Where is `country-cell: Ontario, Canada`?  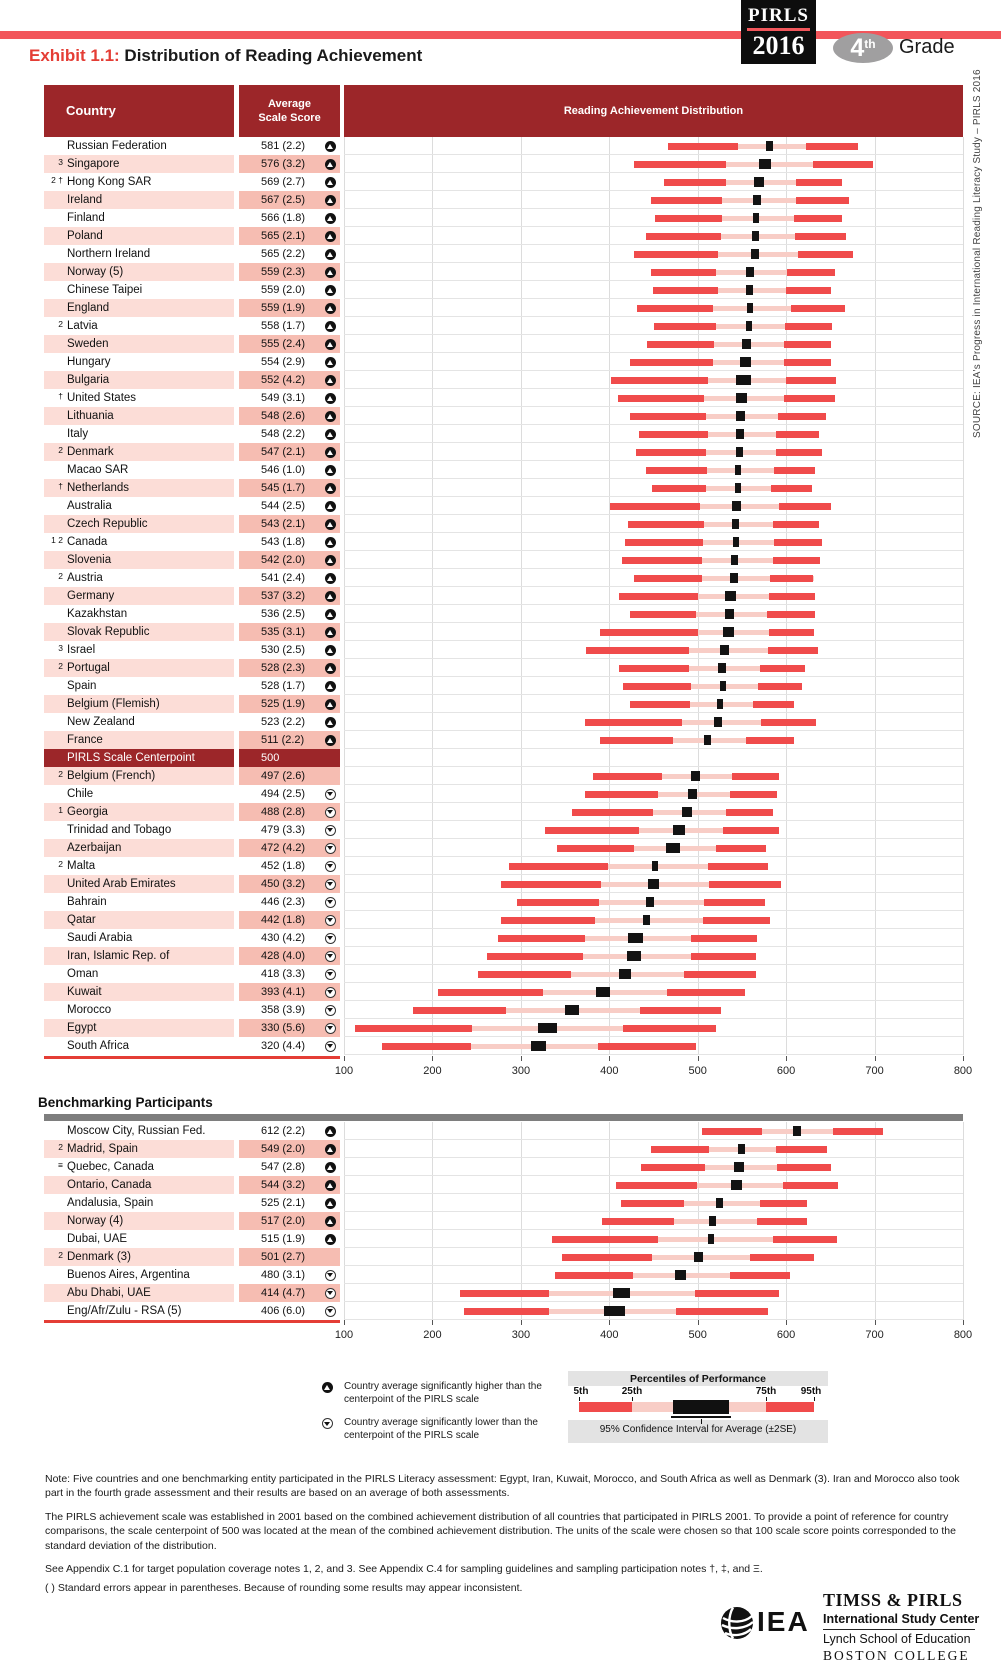
country-cell: Ontario, Canada is located at coordinates (139, 1185).